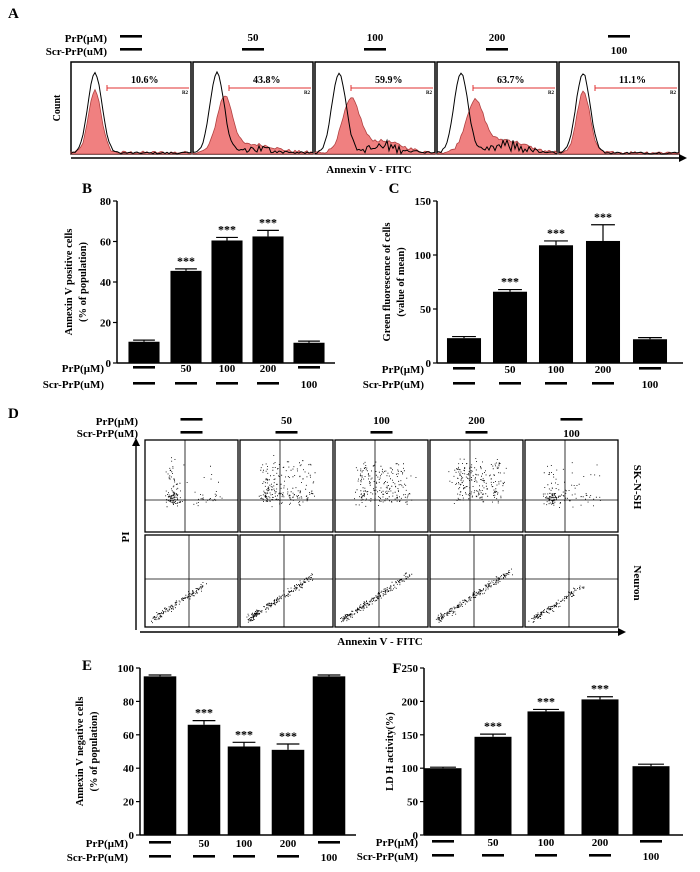 The width and height of the screenshot is (700, 872). Describe the element at coordinates (94, 751) in the screenshot. I see `y-axis-label: (% of population)` at that location.